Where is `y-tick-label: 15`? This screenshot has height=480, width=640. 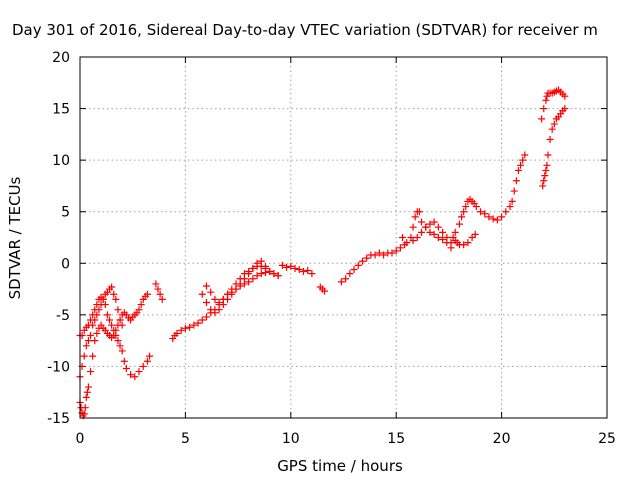 y-tick-label: 15 is located at coordinates (61, 110).